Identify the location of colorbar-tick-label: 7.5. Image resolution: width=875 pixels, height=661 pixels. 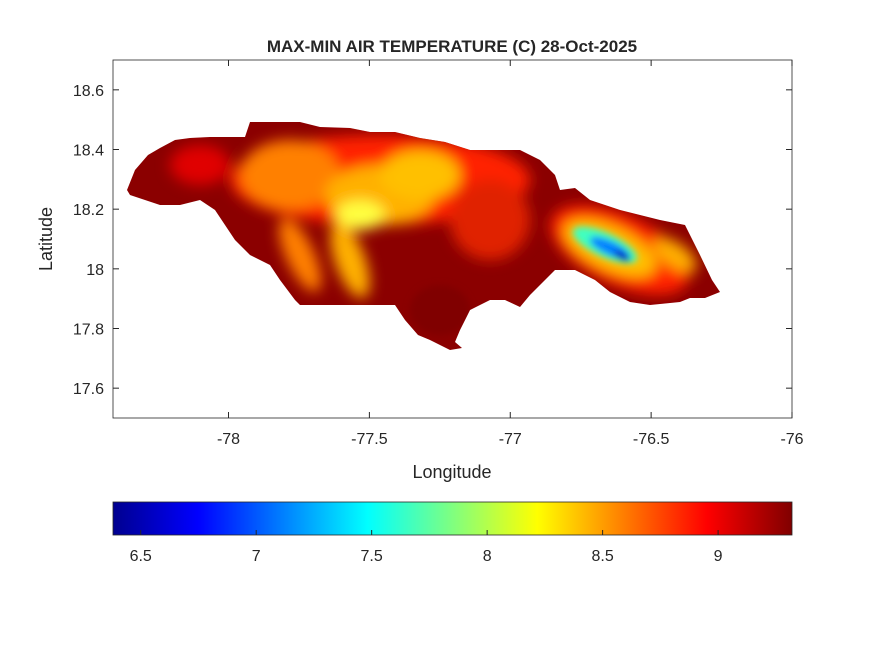
(372, 556).